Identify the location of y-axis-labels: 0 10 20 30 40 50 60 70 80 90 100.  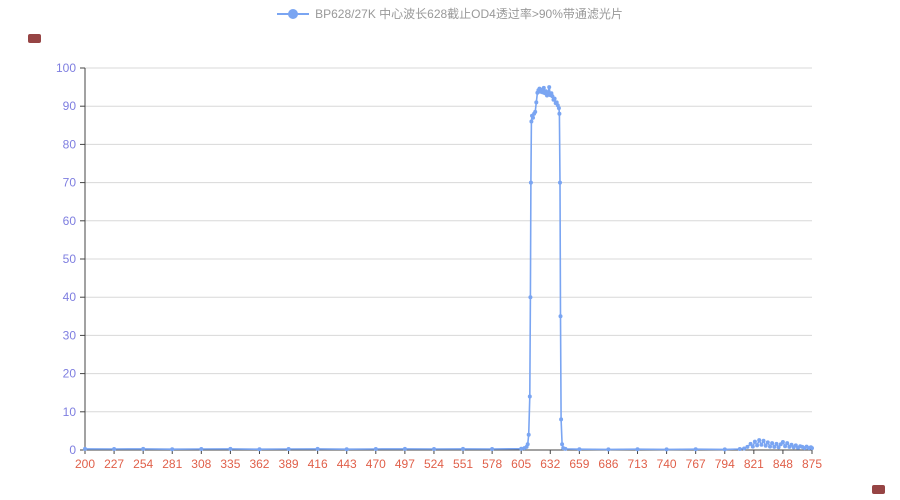
(66, 259).